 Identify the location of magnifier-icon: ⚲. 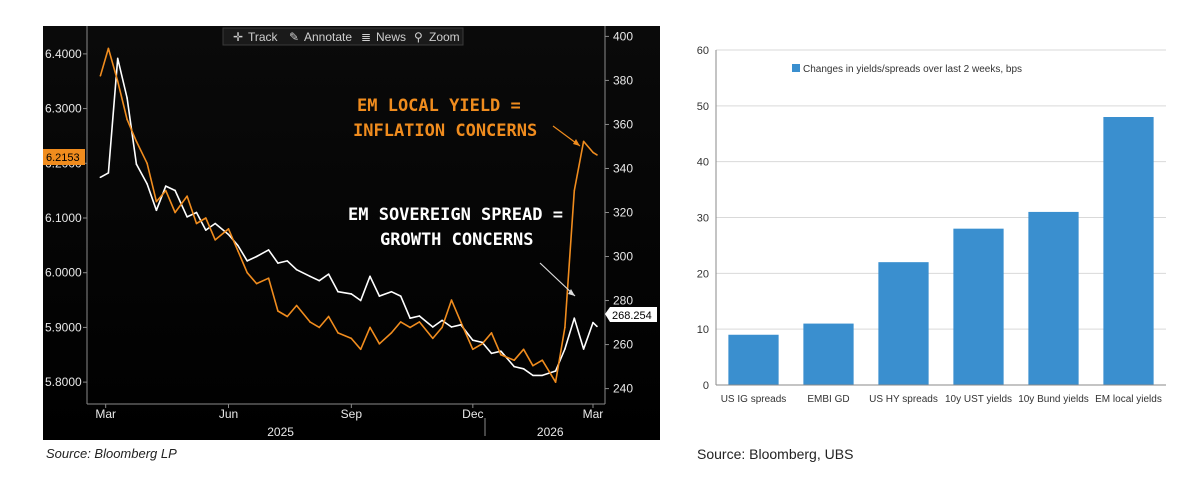
(418, 37).